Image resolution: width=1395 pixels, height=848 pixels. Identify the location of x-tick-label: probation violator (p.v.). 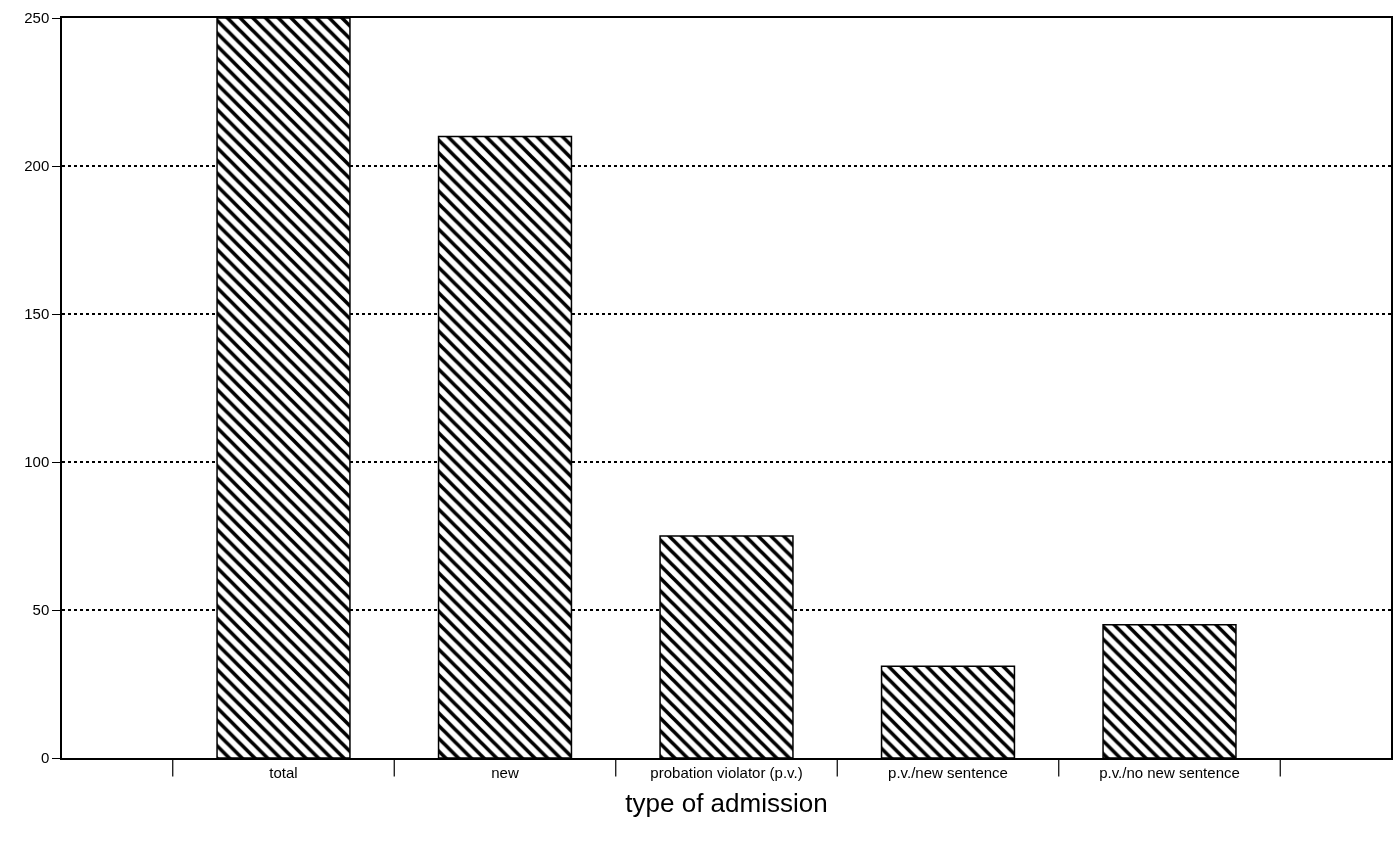
(726, 772).